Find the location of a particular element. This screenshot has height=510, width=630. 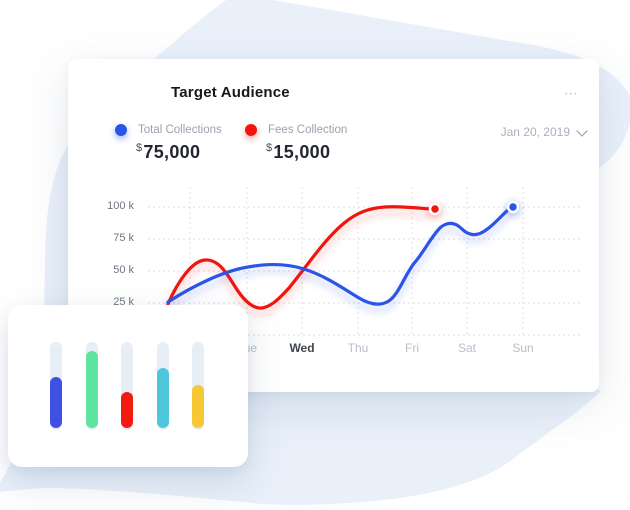

x-label-sat: Sat is located at coordinates (466, 348).